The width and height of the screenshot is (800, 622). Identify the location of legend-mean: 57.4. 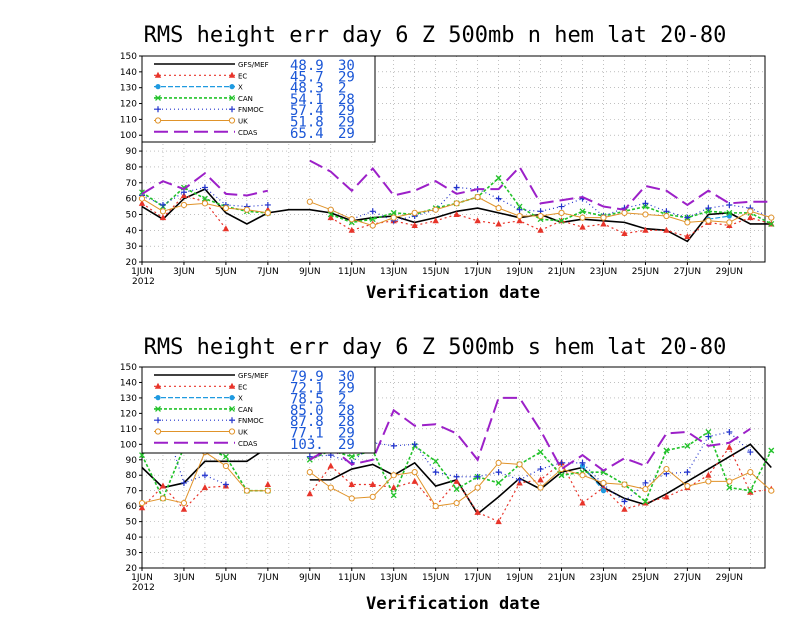
(307, 111).